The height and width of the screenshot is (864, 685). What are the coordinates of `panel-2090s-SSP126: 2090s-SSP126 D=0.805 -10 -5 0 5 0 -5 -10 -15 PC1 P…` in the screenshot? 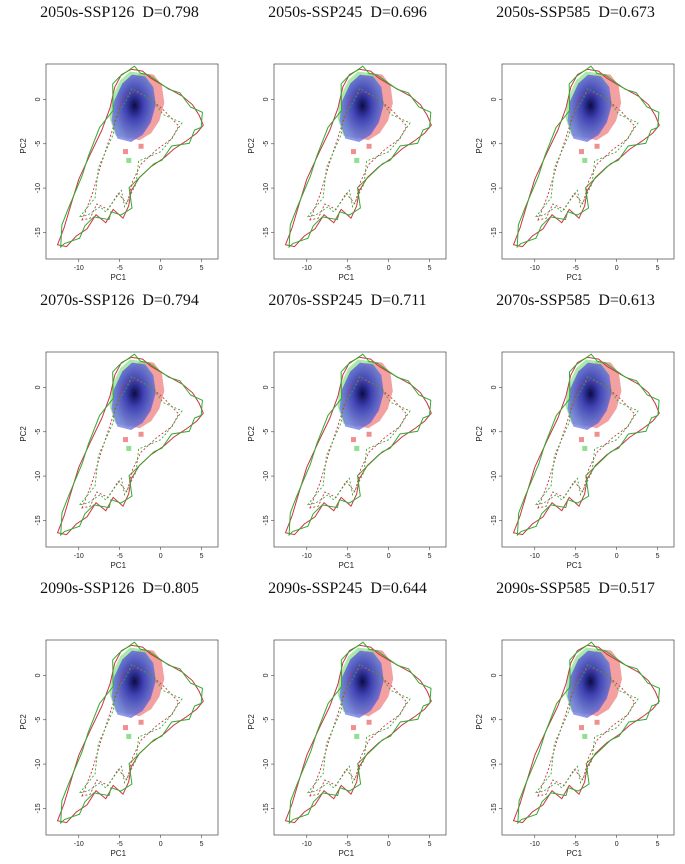 It's located at (119, 717).